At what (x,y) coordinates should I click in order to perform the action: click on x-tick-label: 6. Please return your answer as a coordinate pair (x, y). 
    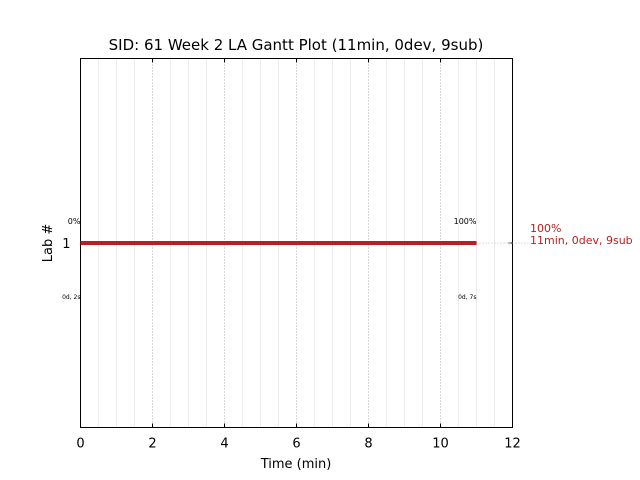
    Looking at the image, I should click on (296, 444).